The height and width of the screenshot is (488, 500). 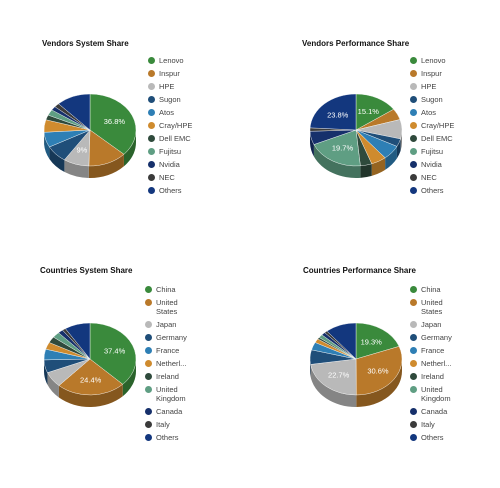 What do you see at coordinates (169, 164) in the screenshot?
I see `legend-label: Nvidia` at bounding box center [169, 164].